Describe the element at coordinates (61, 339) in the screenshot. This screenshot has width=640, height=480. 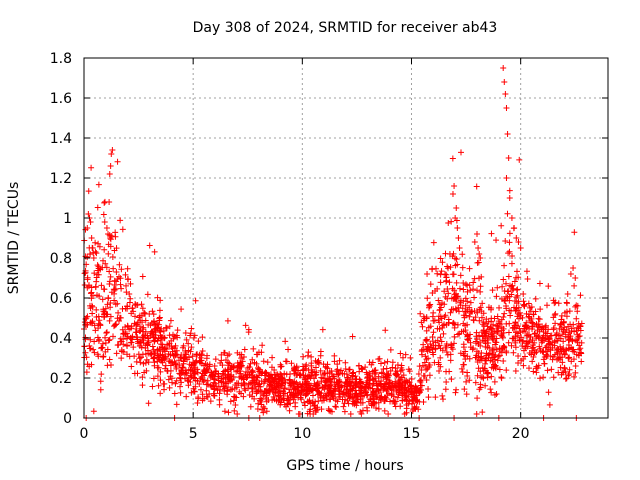
I see `y-tick-label: 0.4` at that location.